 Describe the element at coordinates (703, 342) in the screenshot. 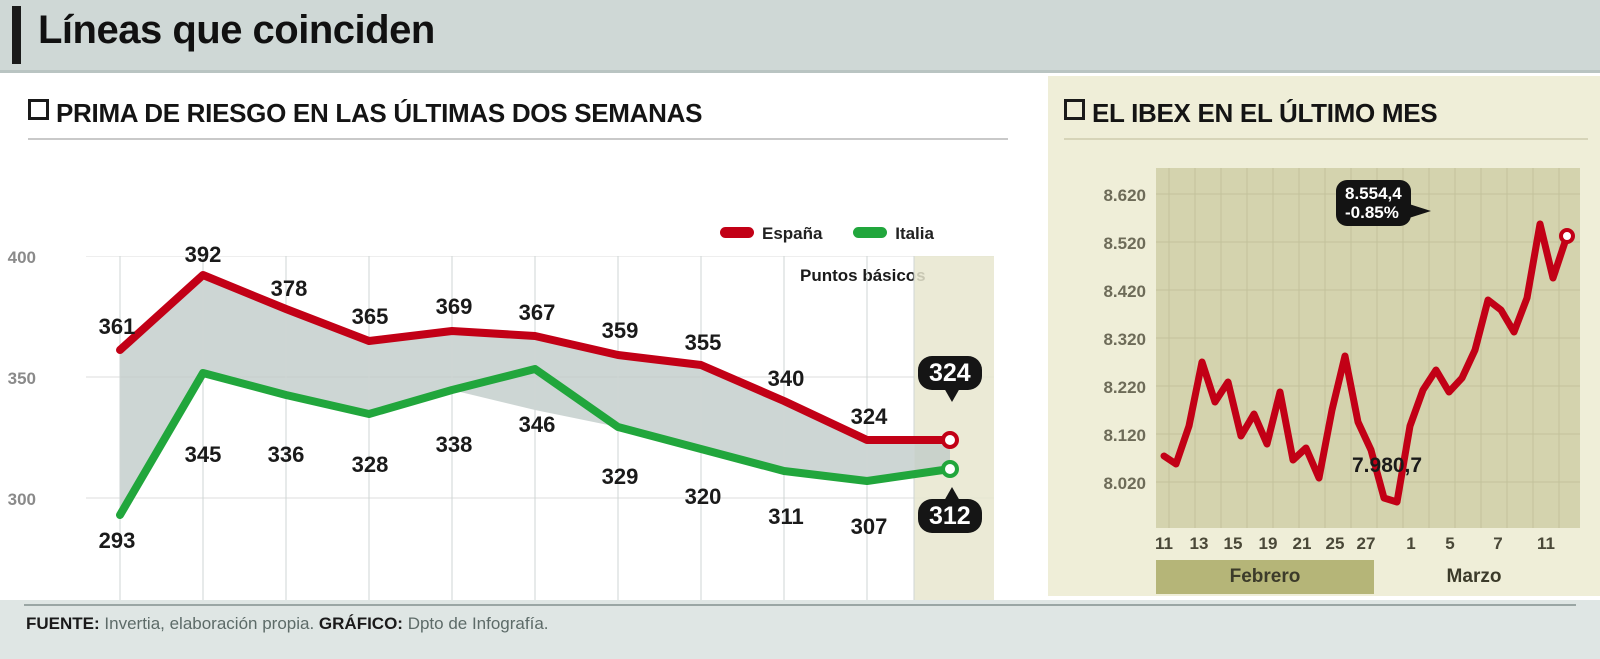

I see `data-label-espana-7: 355` at that location.